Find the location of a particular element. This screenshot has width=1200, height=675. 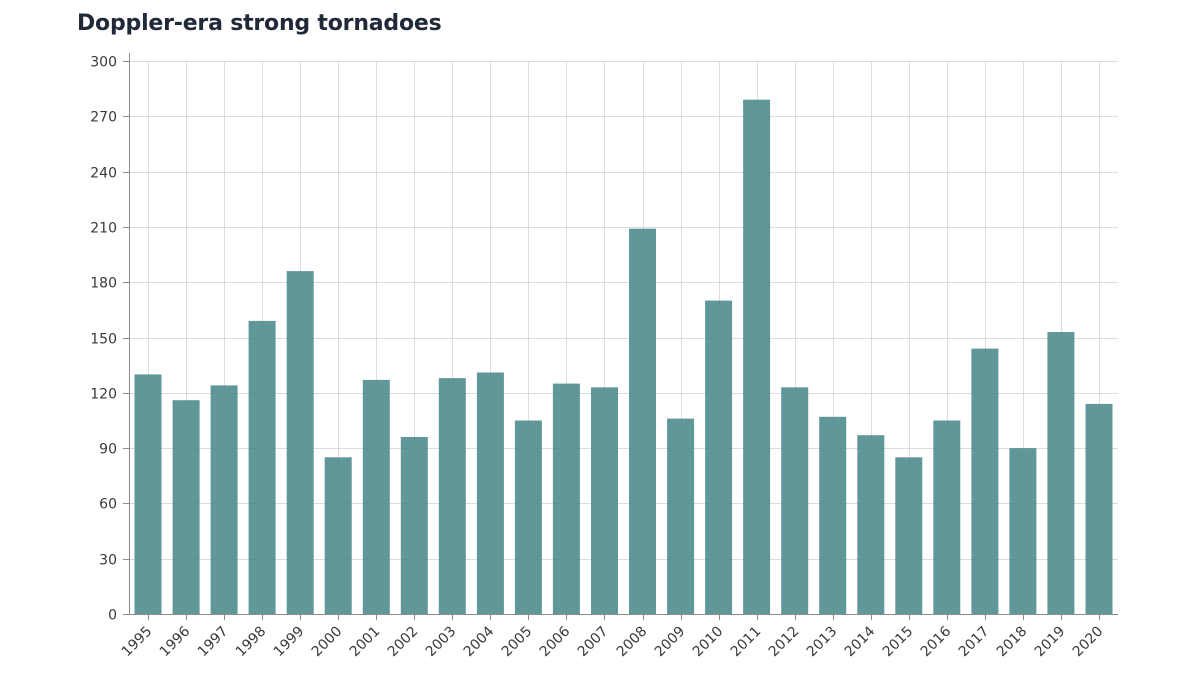

y-tick-label: 120 is located at coordinates (103, 395).